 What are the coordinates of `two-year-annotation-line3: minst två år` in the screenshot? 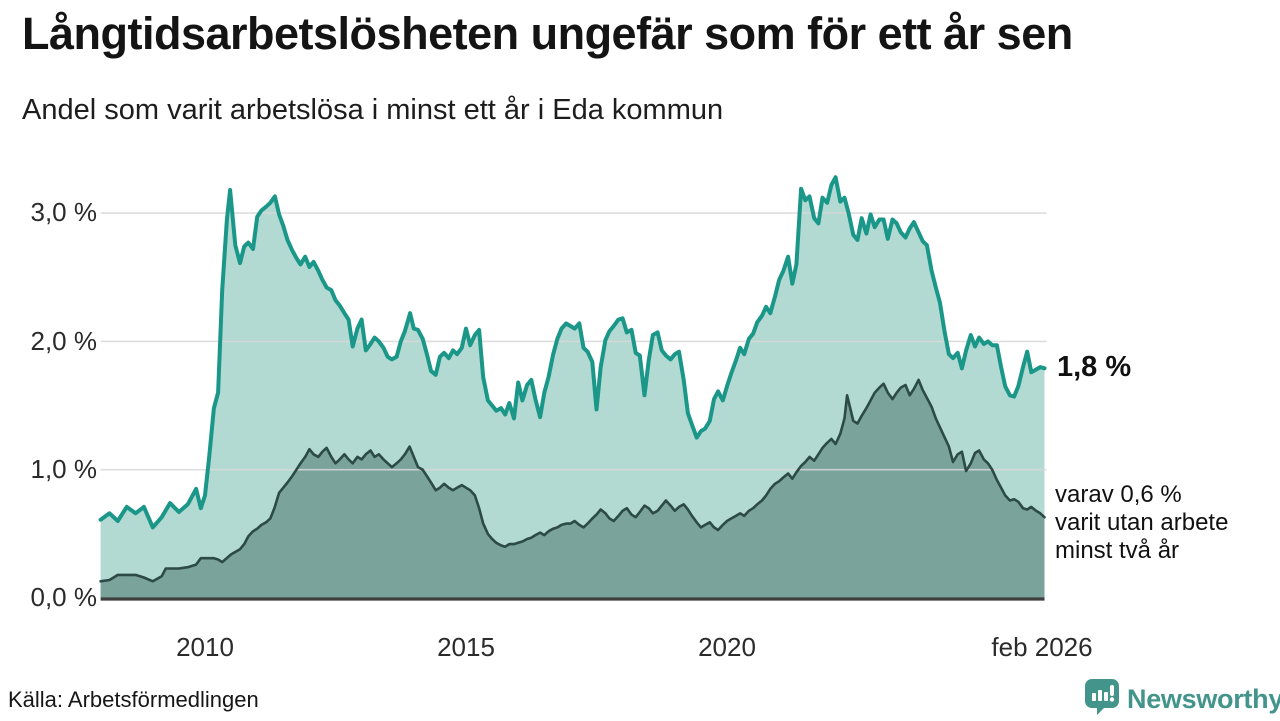 It's located at (1117, 550).